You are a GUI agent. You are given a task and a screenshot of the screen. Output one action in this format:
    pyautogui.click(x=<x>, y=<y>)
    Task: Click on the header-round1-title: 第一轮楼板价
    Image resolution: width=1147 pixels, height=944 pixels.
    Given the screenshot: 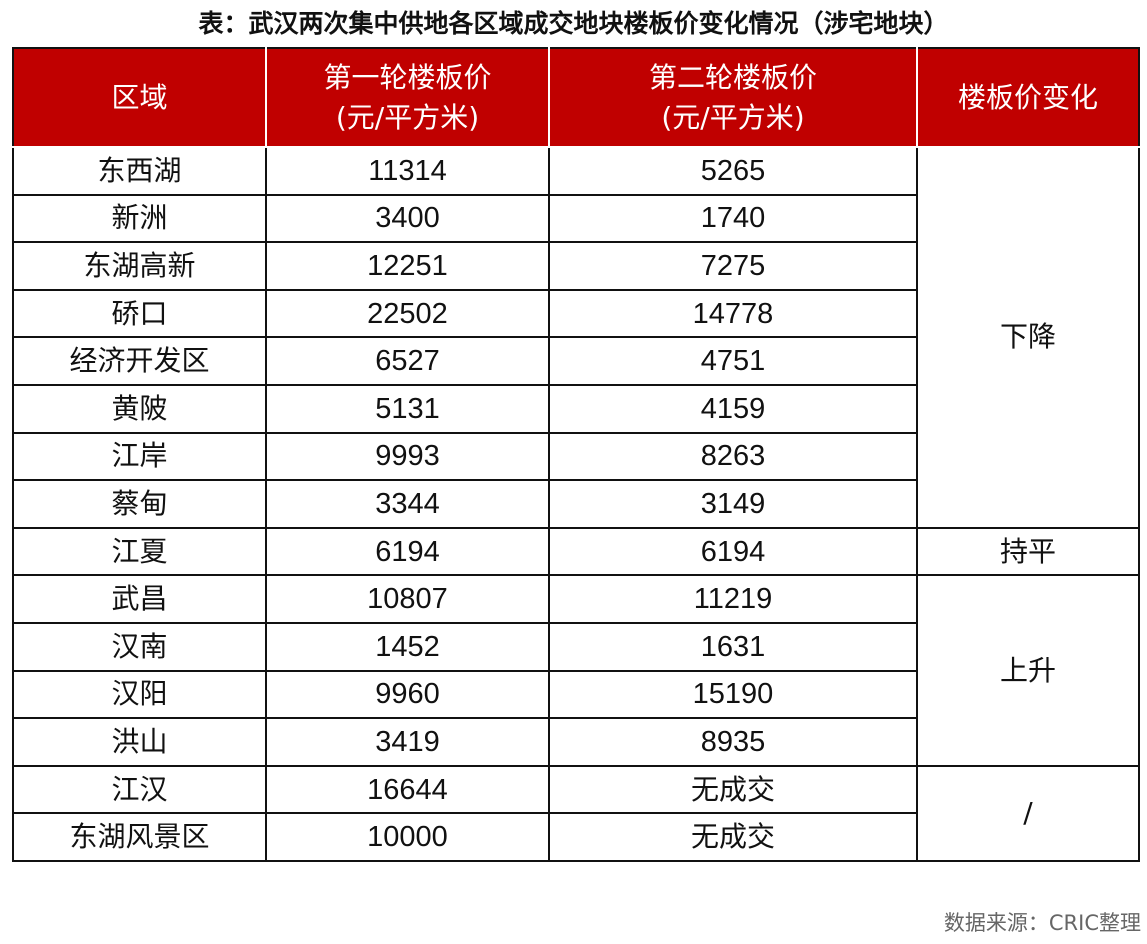 What is the action you would take?
    pyautogui.click(x=407, y=77)
    